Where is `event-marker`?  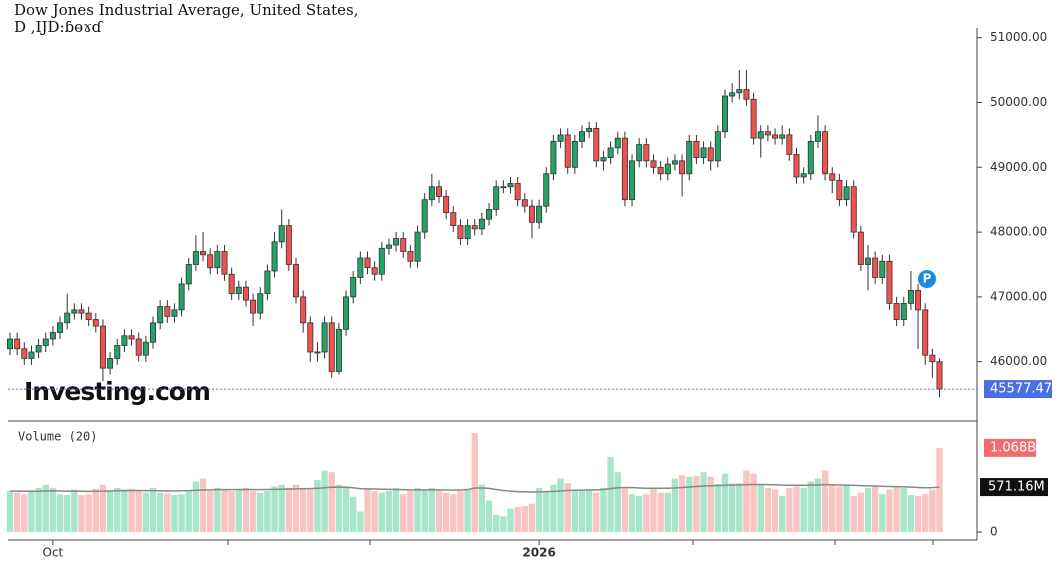
event-marker is located at coordinates (927, 279).